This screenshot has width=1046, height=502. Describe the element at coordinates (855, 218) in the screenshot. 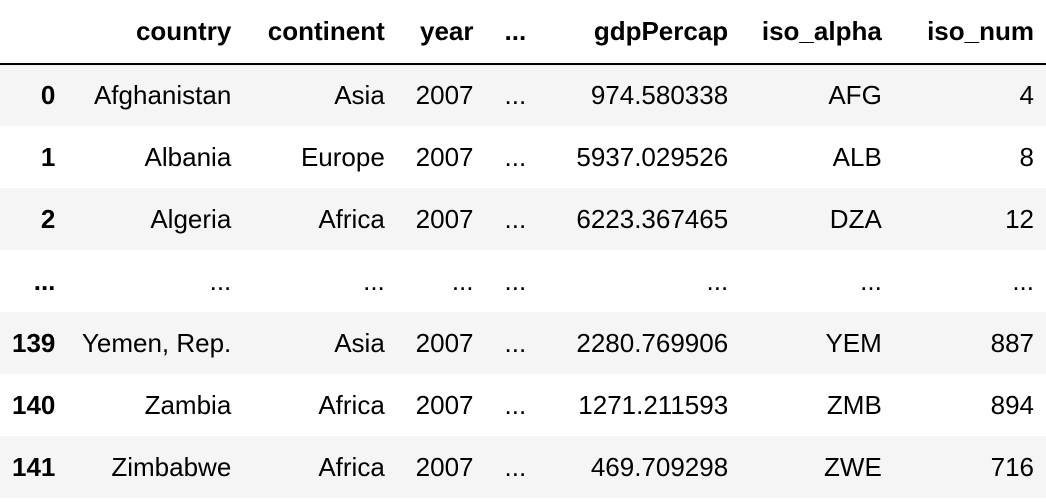

I see `cell-iso-alpha: DZA` at that location.